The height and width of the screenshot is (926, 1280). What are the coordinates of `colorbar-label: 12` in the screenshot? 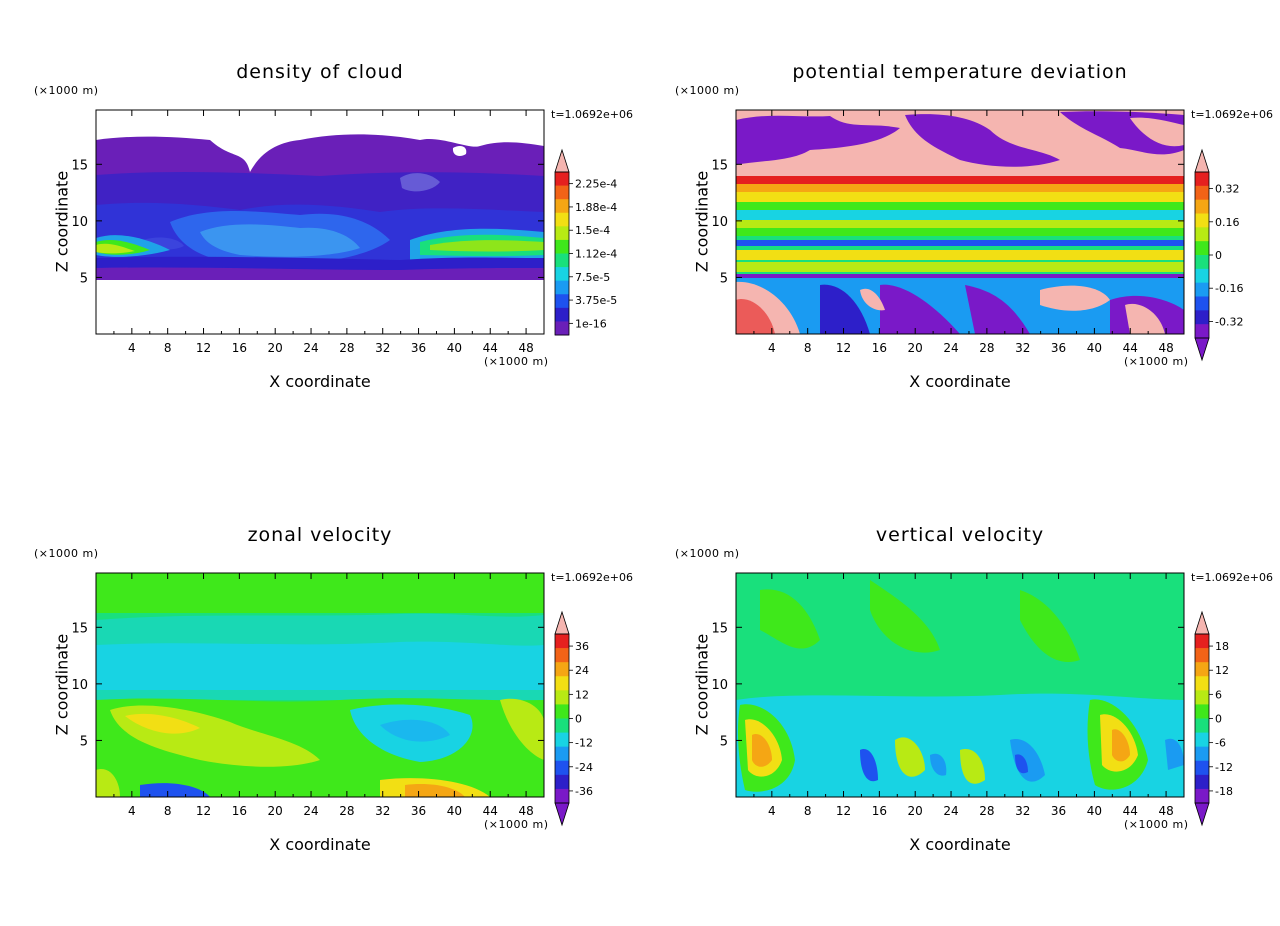 It's located at (582, 694).